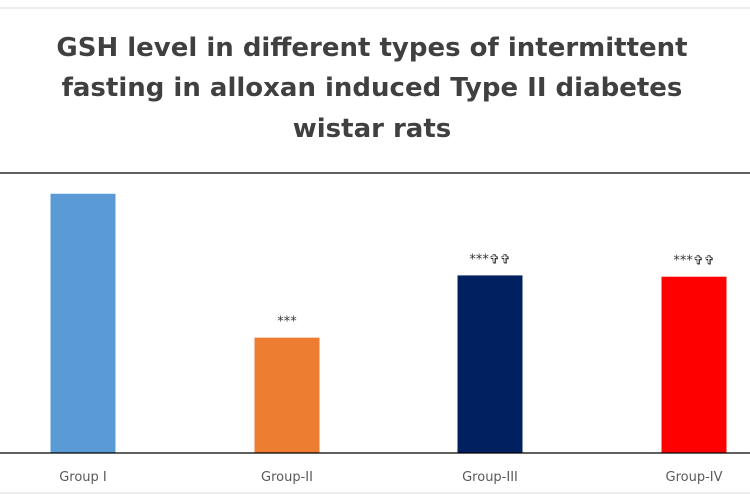 The height and width of the screenshot is (499, 750). I want to click on x-tick-label-2: Group-II, so click(287, 477).